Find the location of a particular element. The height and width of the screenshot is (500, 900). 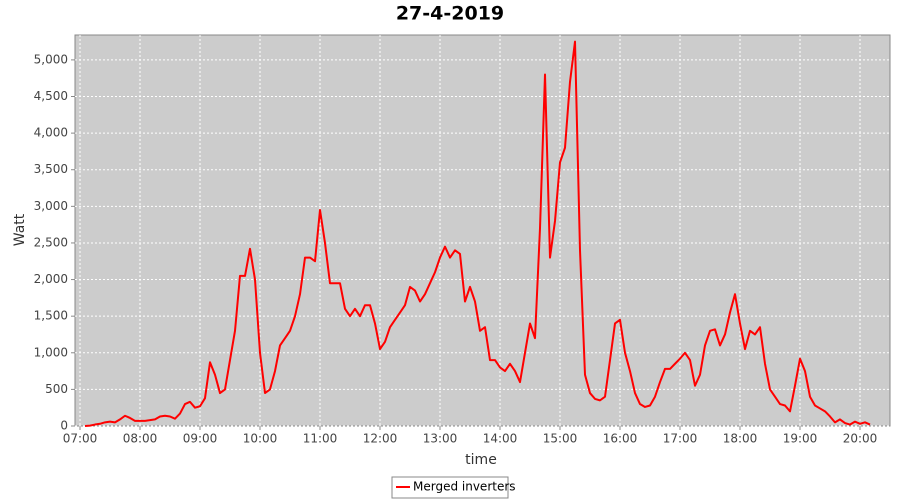

x-tick-label: 09:00 is located at coordinates (200, 439).